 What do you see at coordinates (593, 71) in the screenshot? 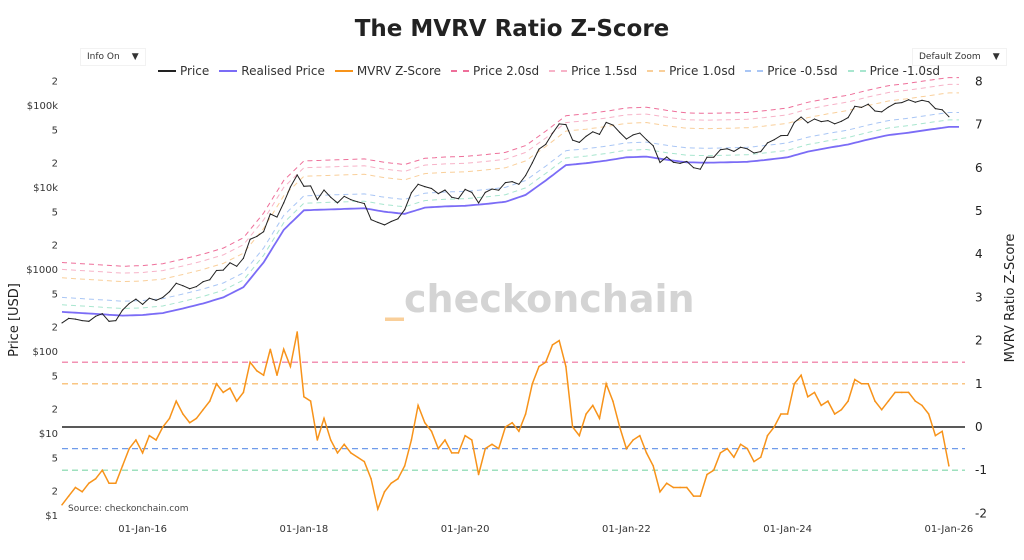
I see `legend-item-price-1-5sd: Price 1.5sd` at bounding box center [593, 71].